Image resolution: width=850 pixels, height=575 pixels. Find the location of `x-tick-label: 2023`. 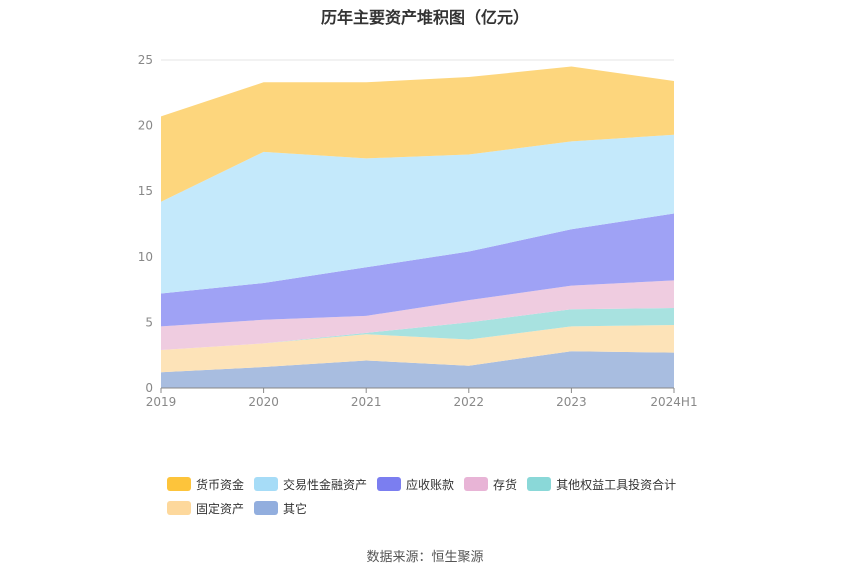

x-tick-label: 2023 is located at coordinates (571, 402).